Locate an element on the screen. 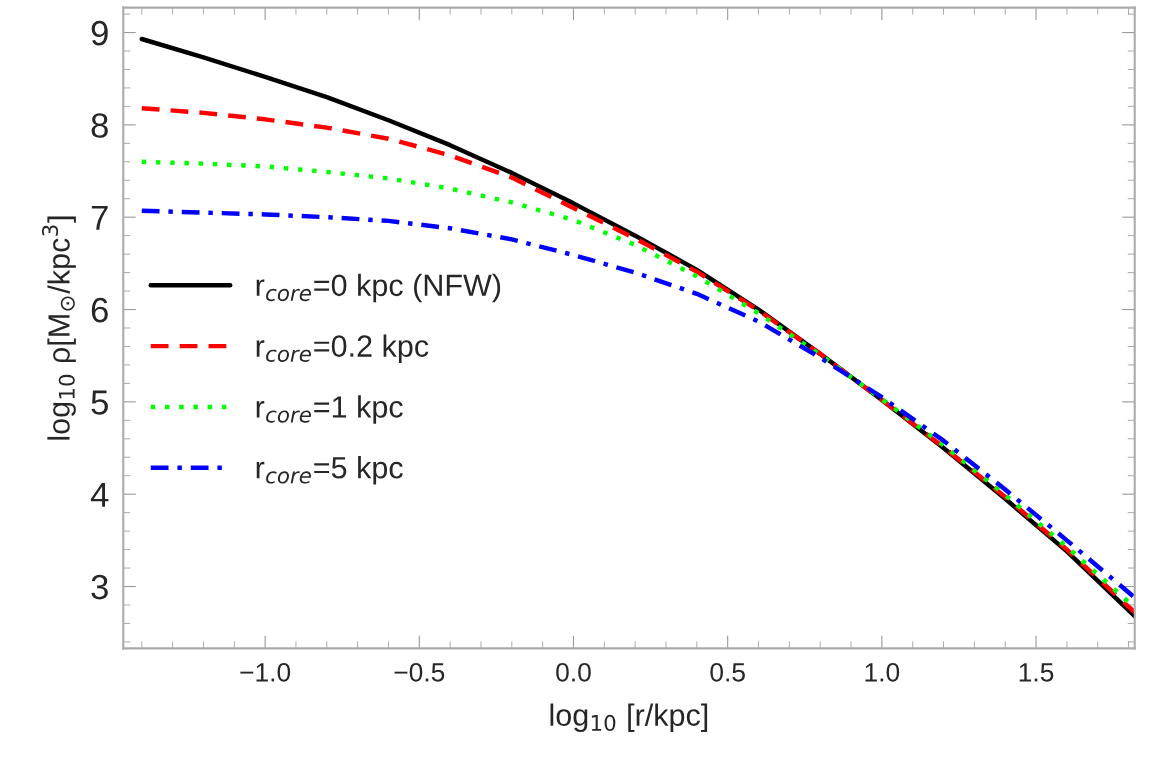  x-tick-label: −0.5 is located at coordinates (419, 672).